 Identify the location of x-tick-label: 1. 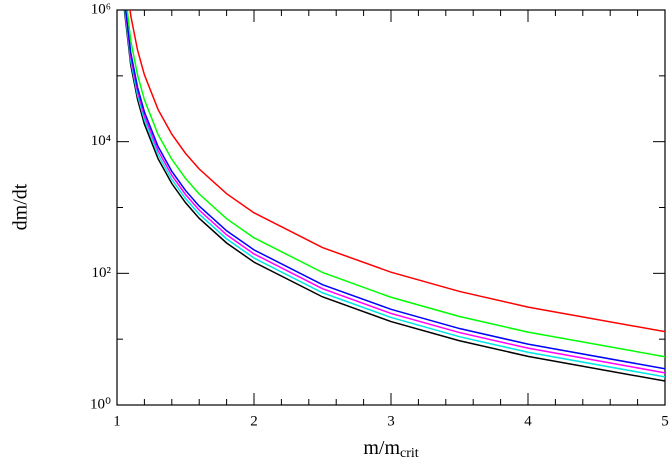
(117, 421).